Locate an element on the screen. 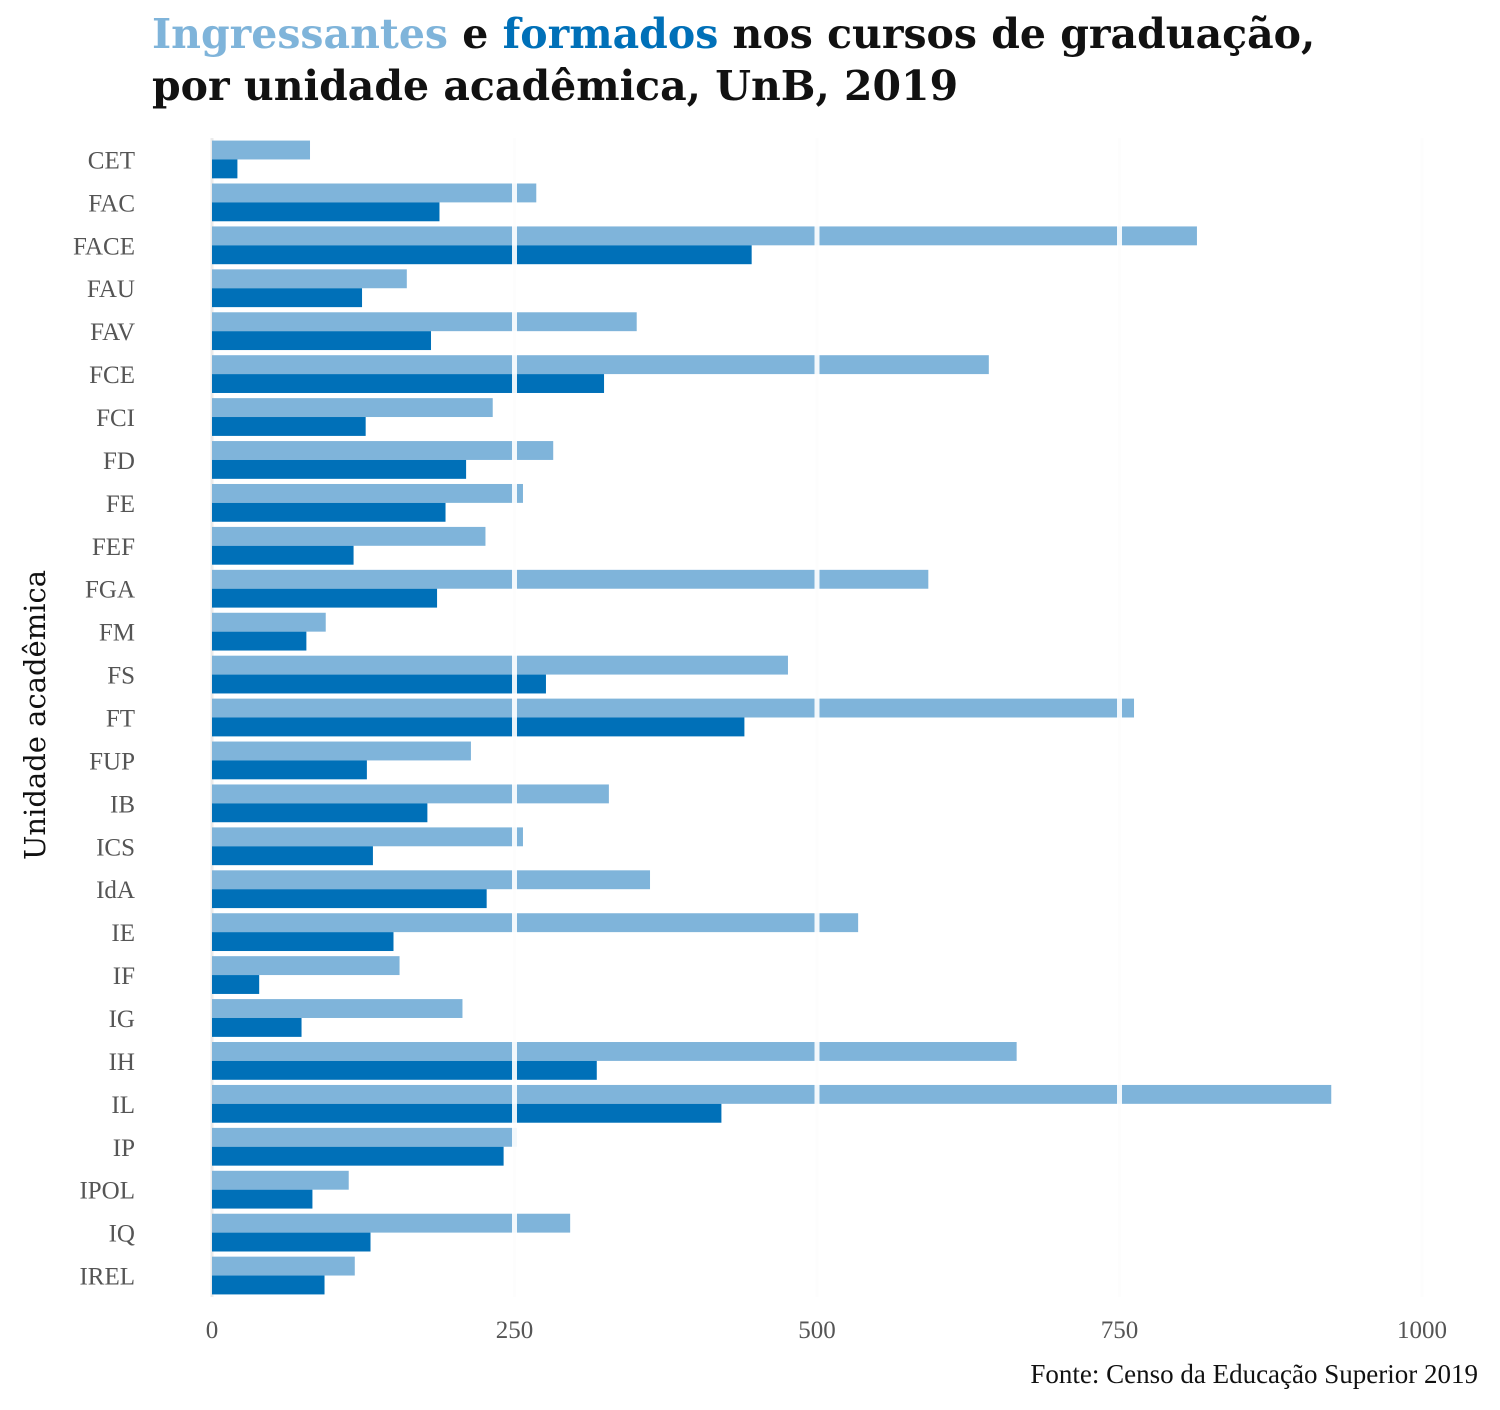 The height and width of the screenshot is (1410, 1500). y-tick-label: FGA is located at coordinates (110, 590).